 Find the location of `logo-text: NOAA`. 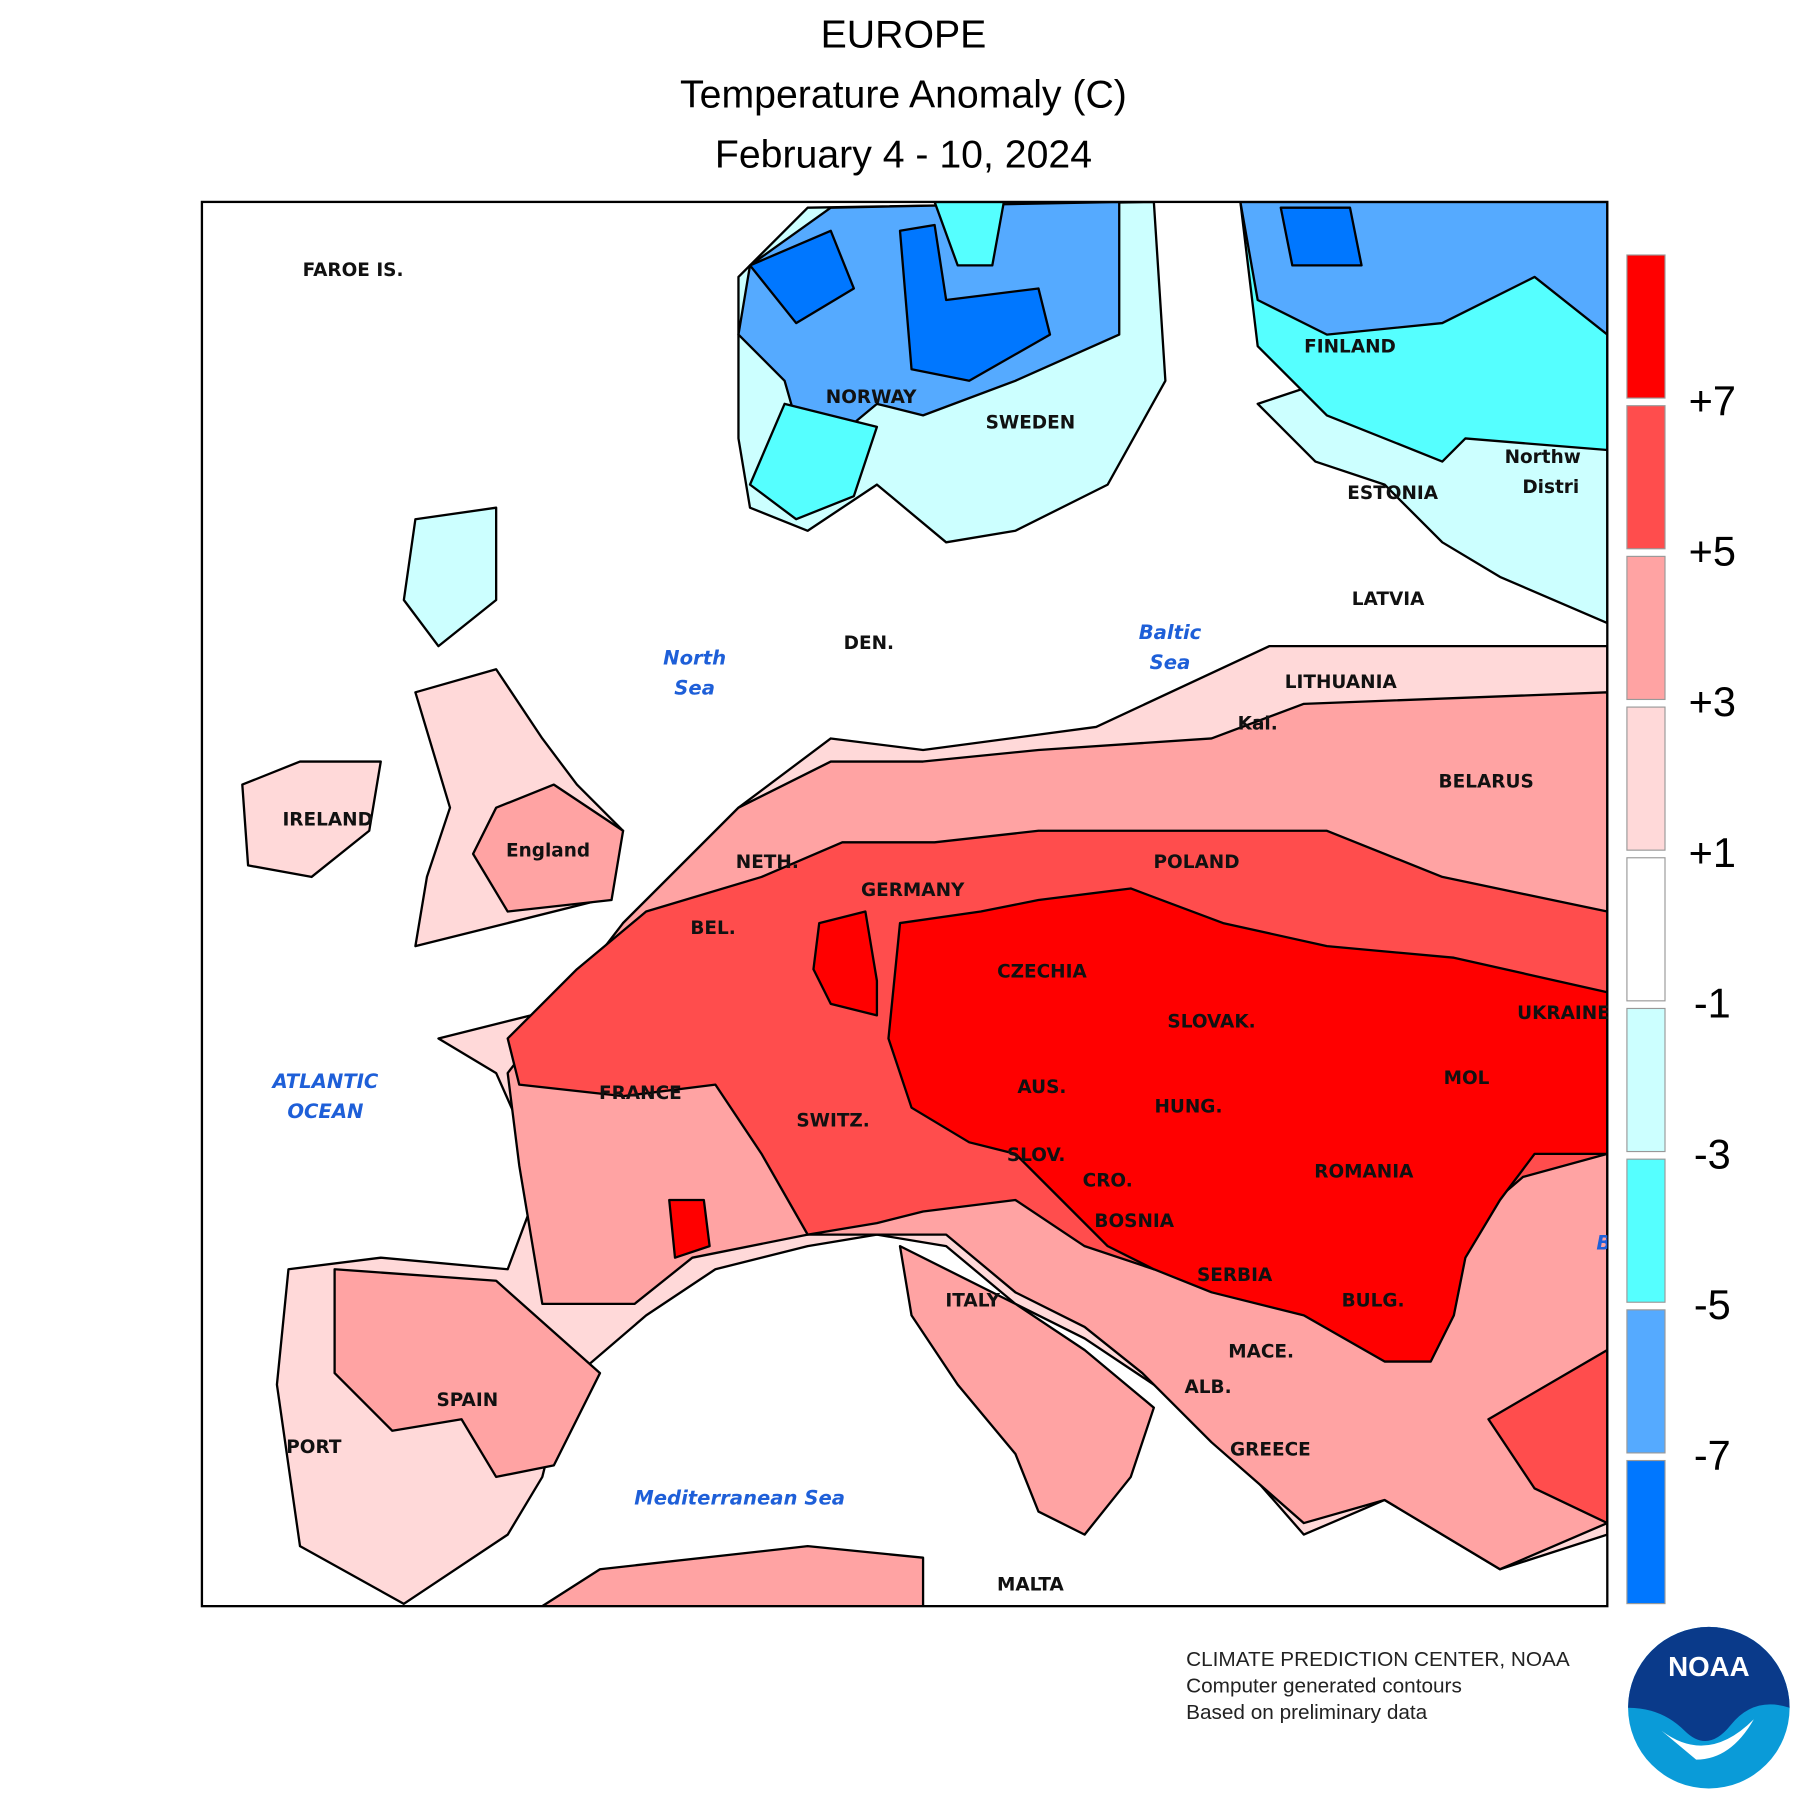

logo-text: NOAA is located at coordinates (1709, 1666).